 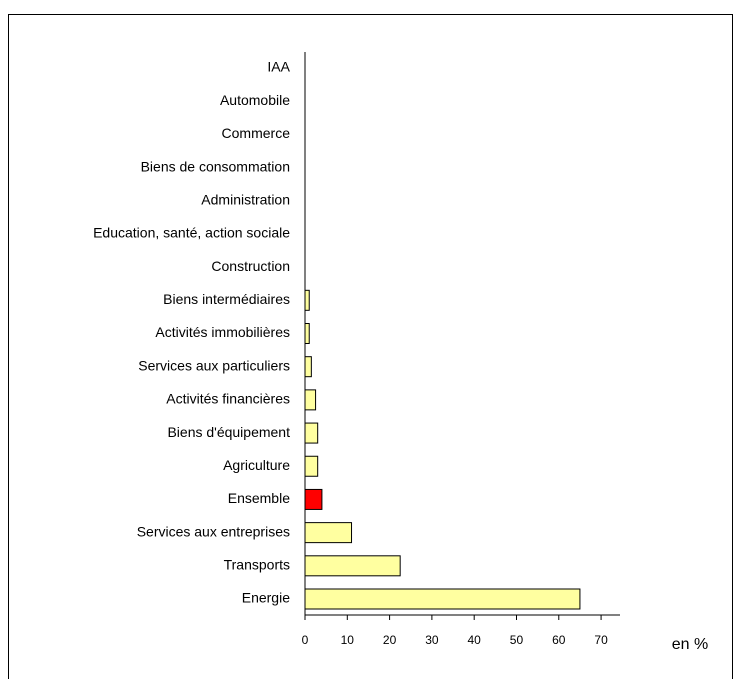 What do you see at coordinates (213, 531) in the screenshot?
I see `y-tick-label: Services aux entreprises` at bounding box center [213, 531].